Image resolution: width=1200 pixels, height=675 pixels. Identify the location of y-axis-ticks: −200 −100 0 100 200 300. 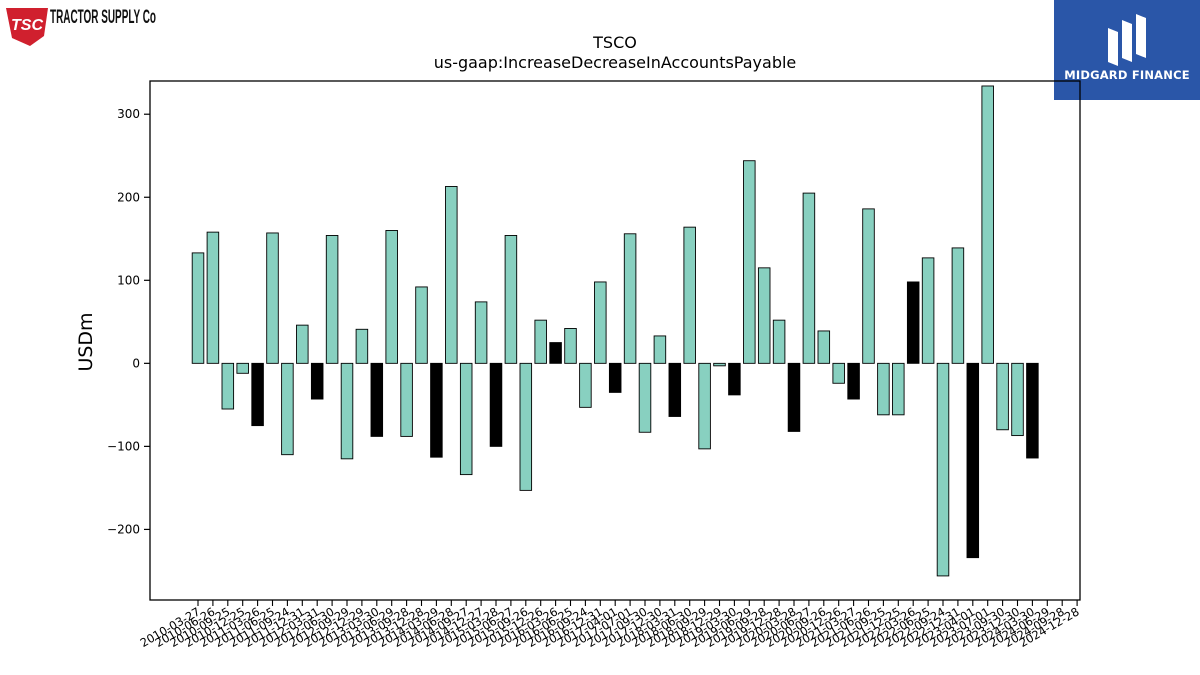
(128, 321).